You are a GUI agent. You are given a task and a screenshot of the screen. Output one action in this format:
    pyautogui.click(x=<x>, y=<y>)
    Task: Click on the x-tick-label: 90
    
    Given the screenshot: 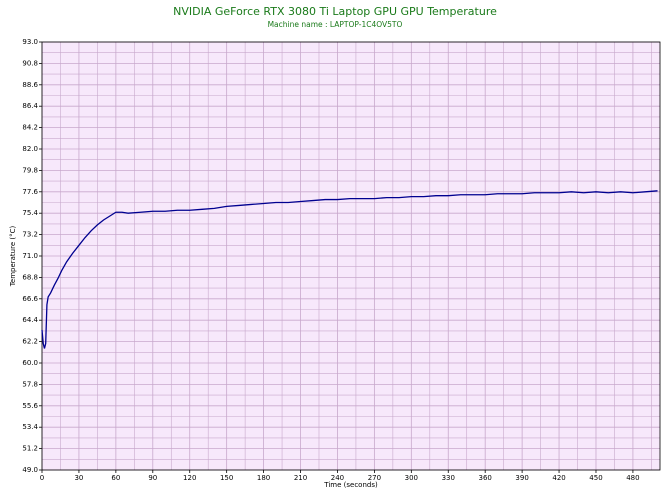 What is the action you would take?
    pyautogui.click(x=152, y=478)
    